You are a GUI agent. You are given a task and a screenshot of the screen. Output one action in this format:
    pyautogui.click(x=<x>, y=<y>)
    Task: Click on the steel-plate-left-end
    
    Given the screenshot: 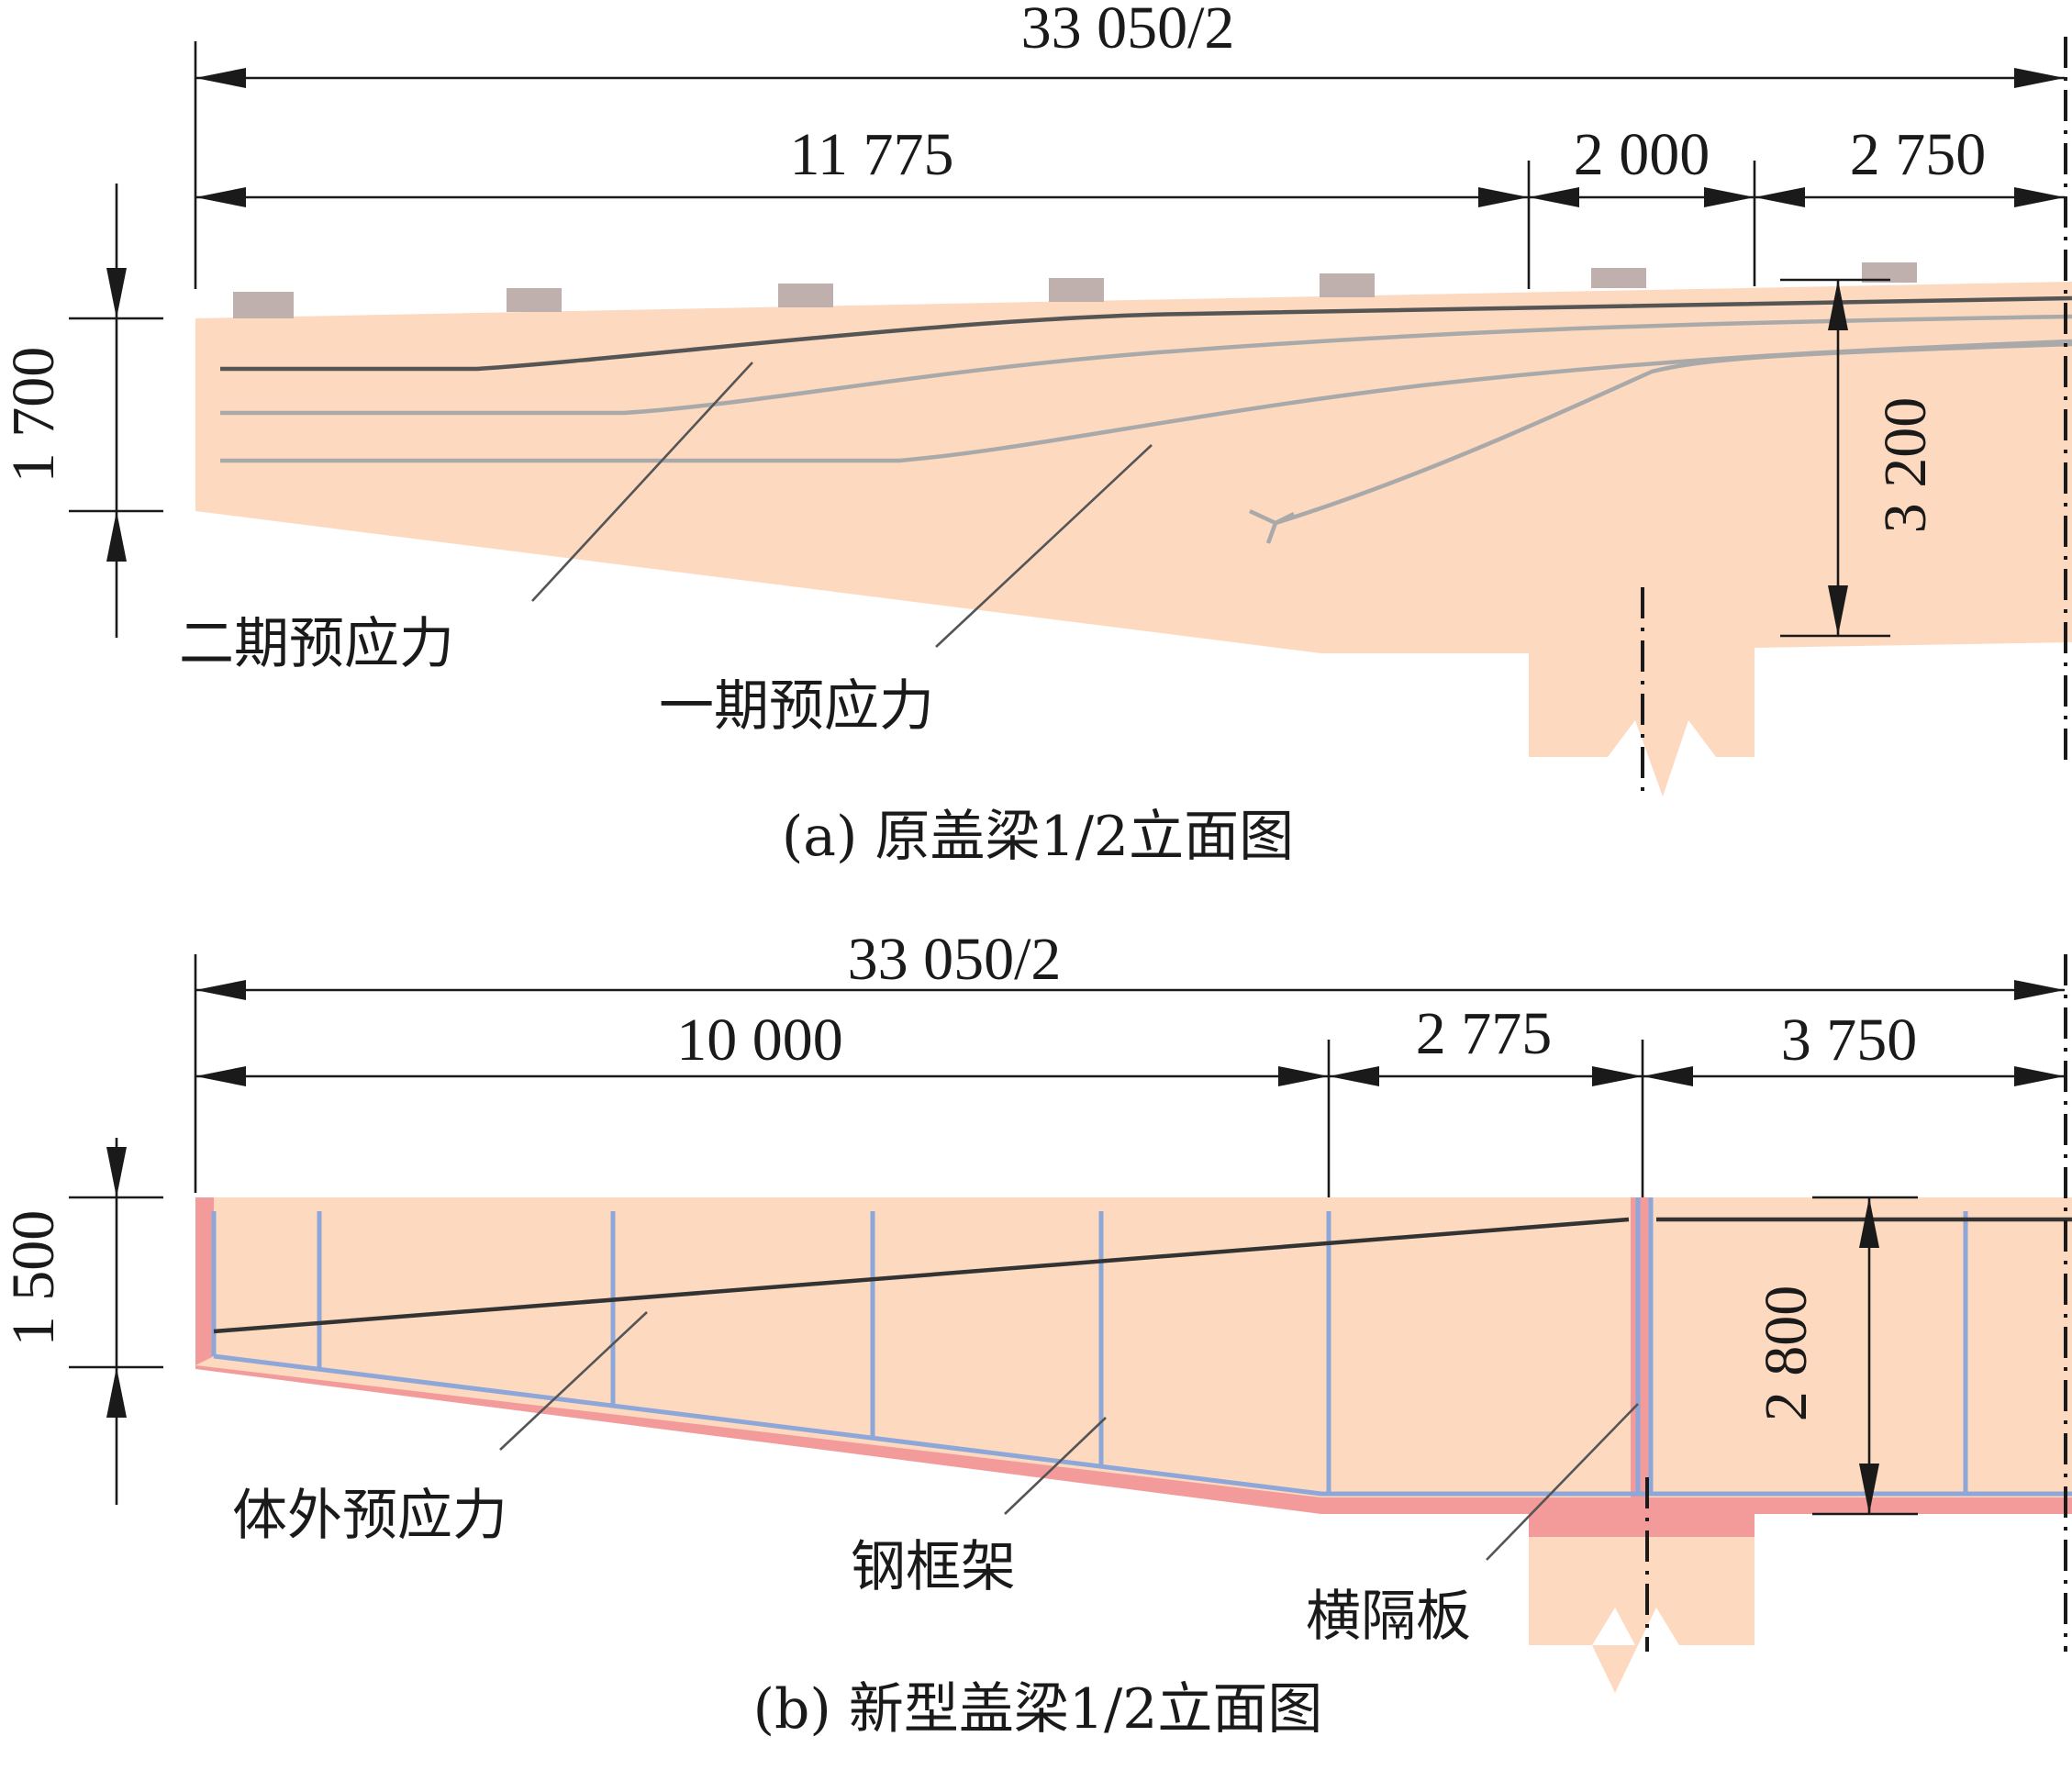 What is the action you would take?
    pyautogui.click(x=204, y=1281)
    